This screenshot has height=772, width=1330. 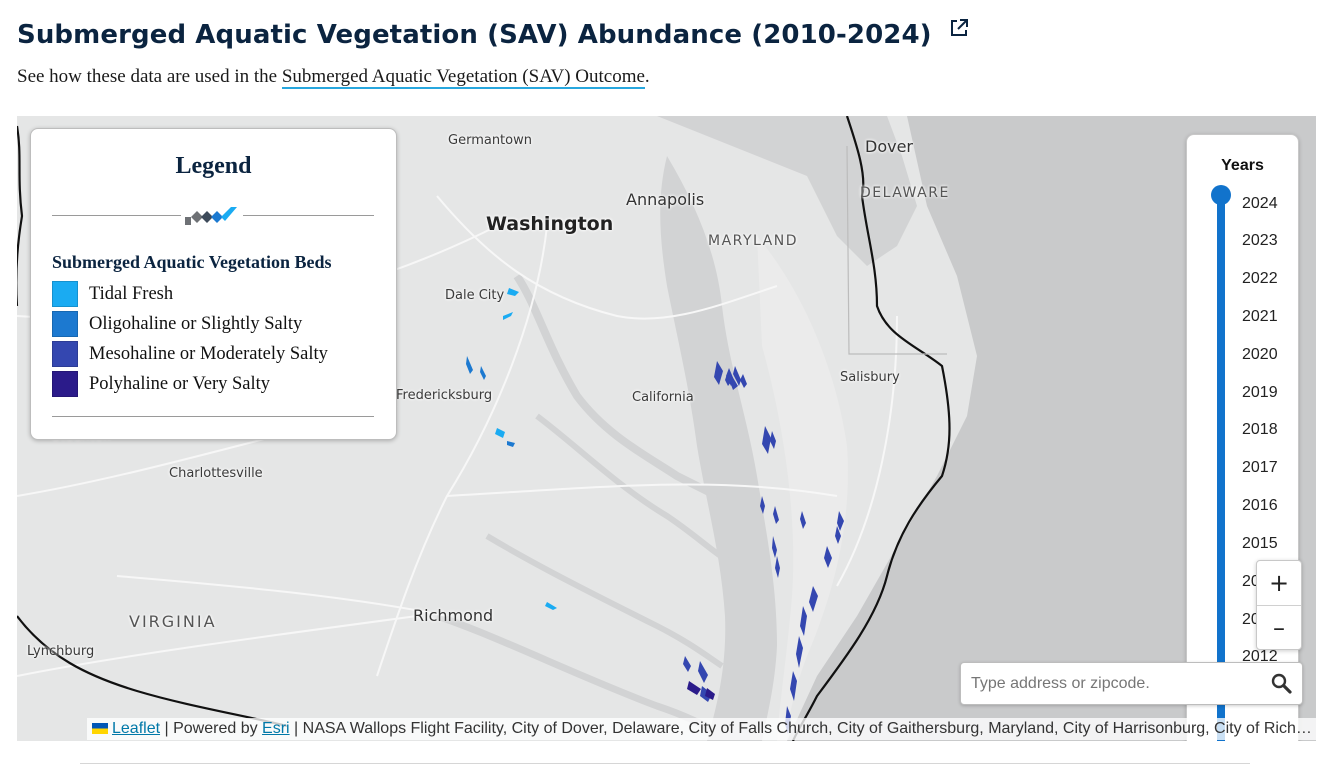 What do you see at coordinates (211, 728) in the screenshot?
I see `powered-by-text: | Powered by` at bounding box center [211, 728].